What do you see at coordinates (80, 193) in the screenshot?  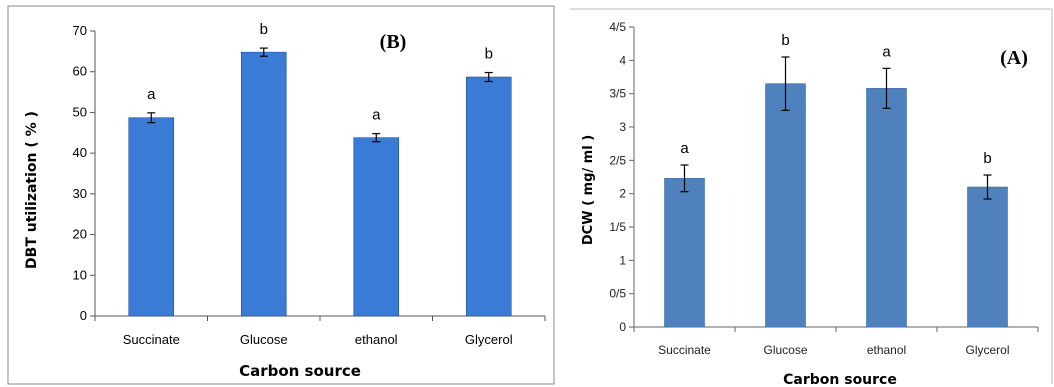 I see `y-tick-label: 30` at bounding box center [80, 193].